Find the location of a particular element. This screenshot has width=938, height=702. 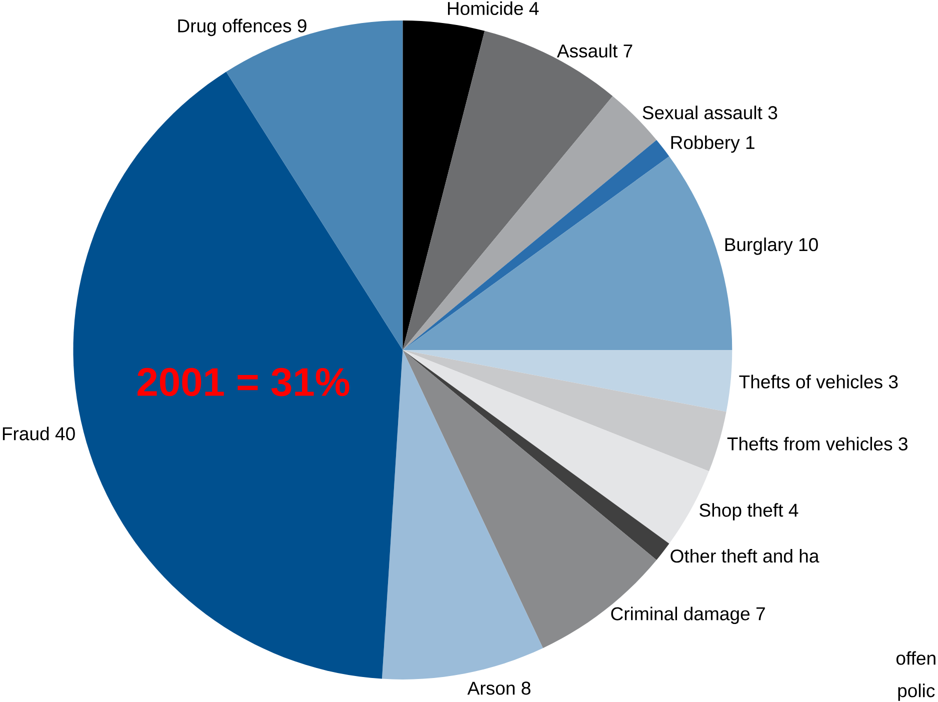

slice-label: Thefts of vehicles 3 is located at coordinates (818, 381).